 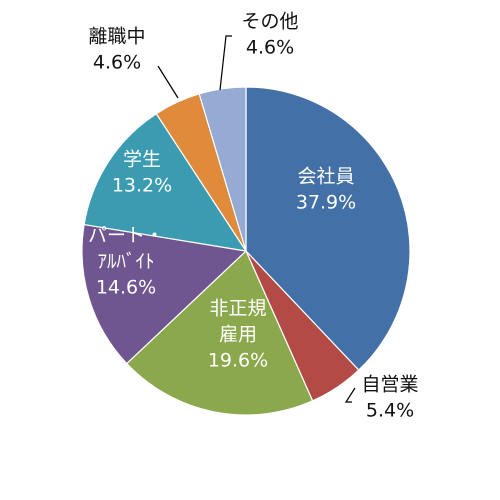 What do you see at coordinates (142, 173) in the screenshot?
I see `slice-label-gakusei: 学生 13.2%` at bounding box center [142, 173].